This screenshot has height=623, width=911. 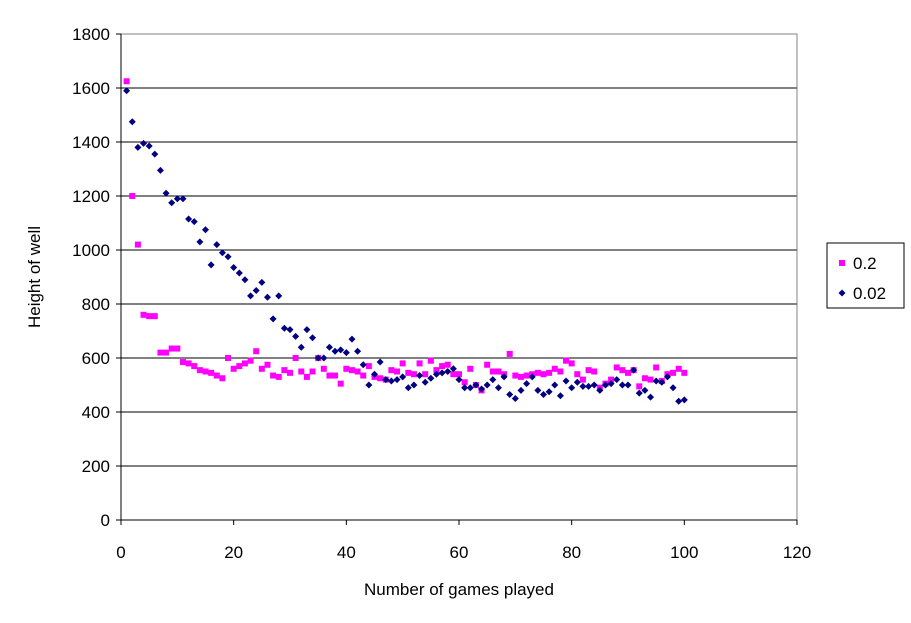 What do you see at coordinates (91, 250) in the screenshot?
I see `y-tick-label: 1000` at bounding box center [91, 250].